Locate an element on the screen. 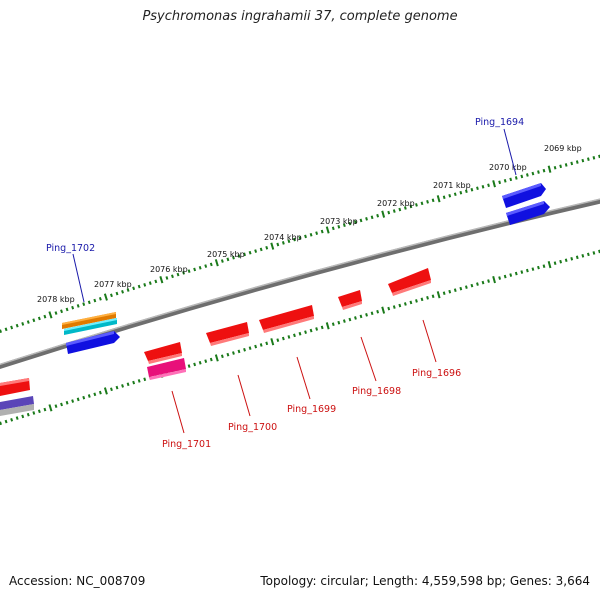 This screenshot has height=600, width=600. gene-label-reverse: Ping_1696 is located at coordinates (436, 373).